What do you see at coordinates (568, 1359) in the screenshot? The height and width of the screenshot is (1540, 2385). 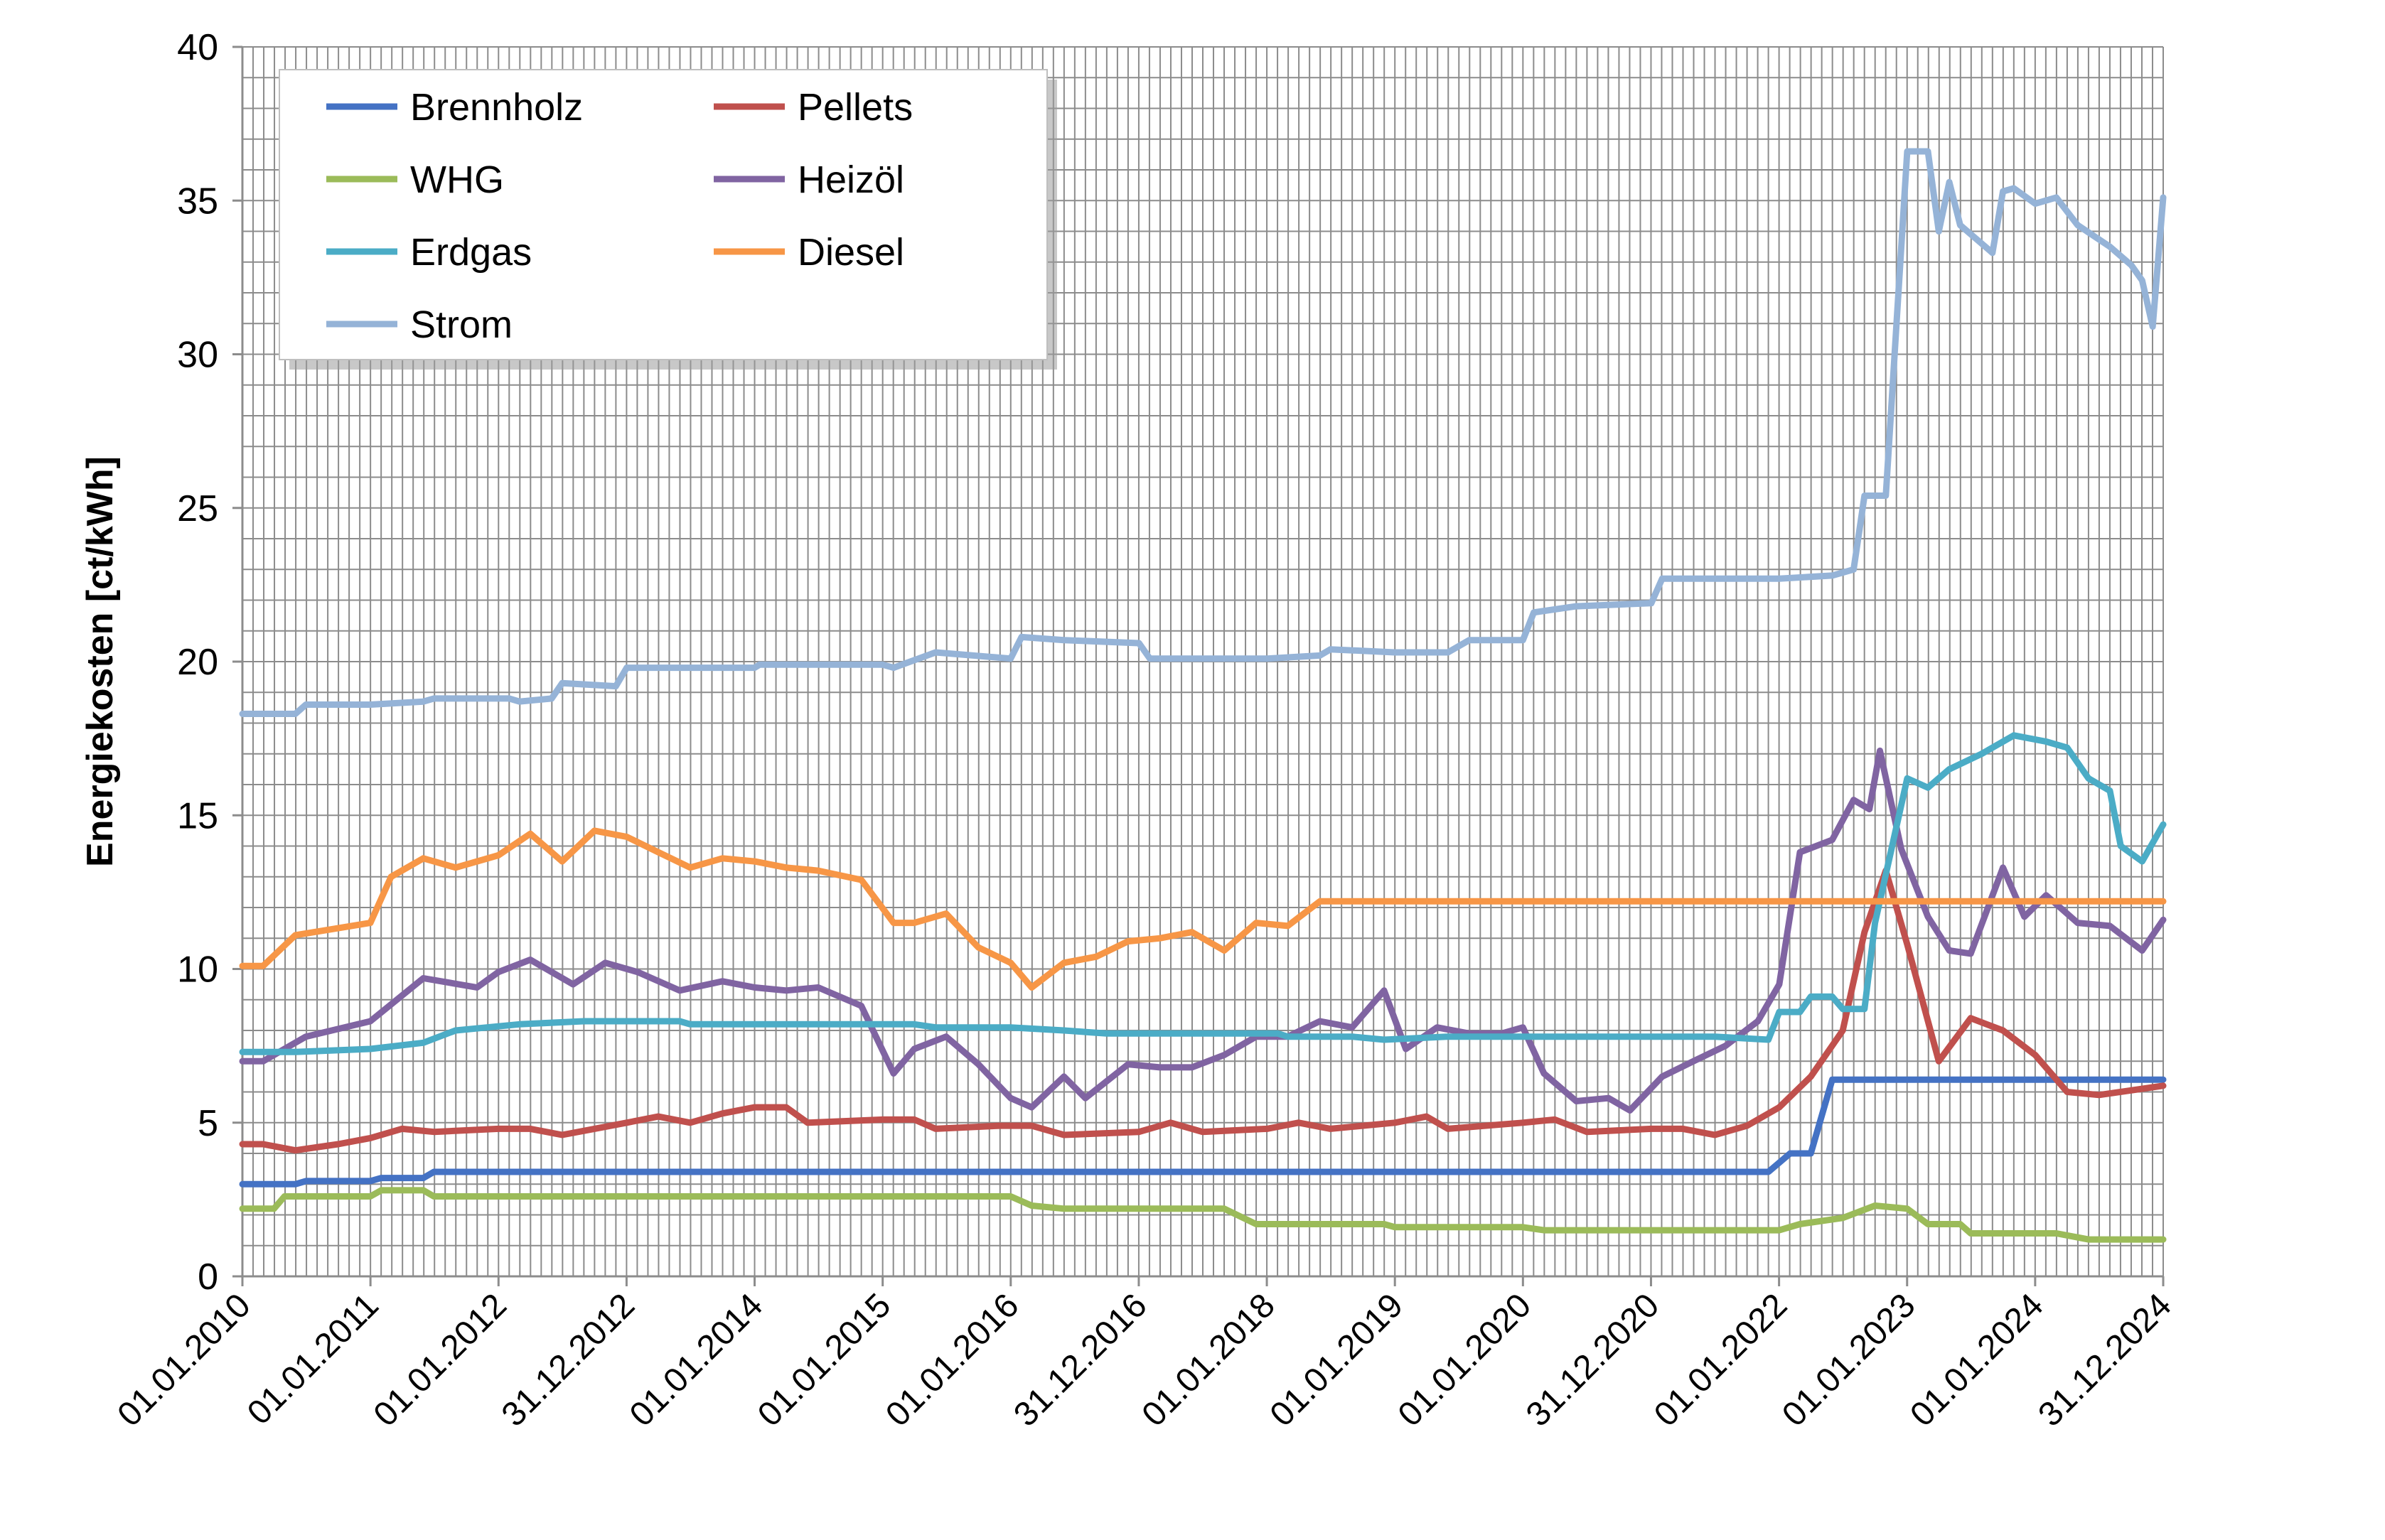 I see `x-tick-label: 31.12.2012` at bounding box center [568, 1359].